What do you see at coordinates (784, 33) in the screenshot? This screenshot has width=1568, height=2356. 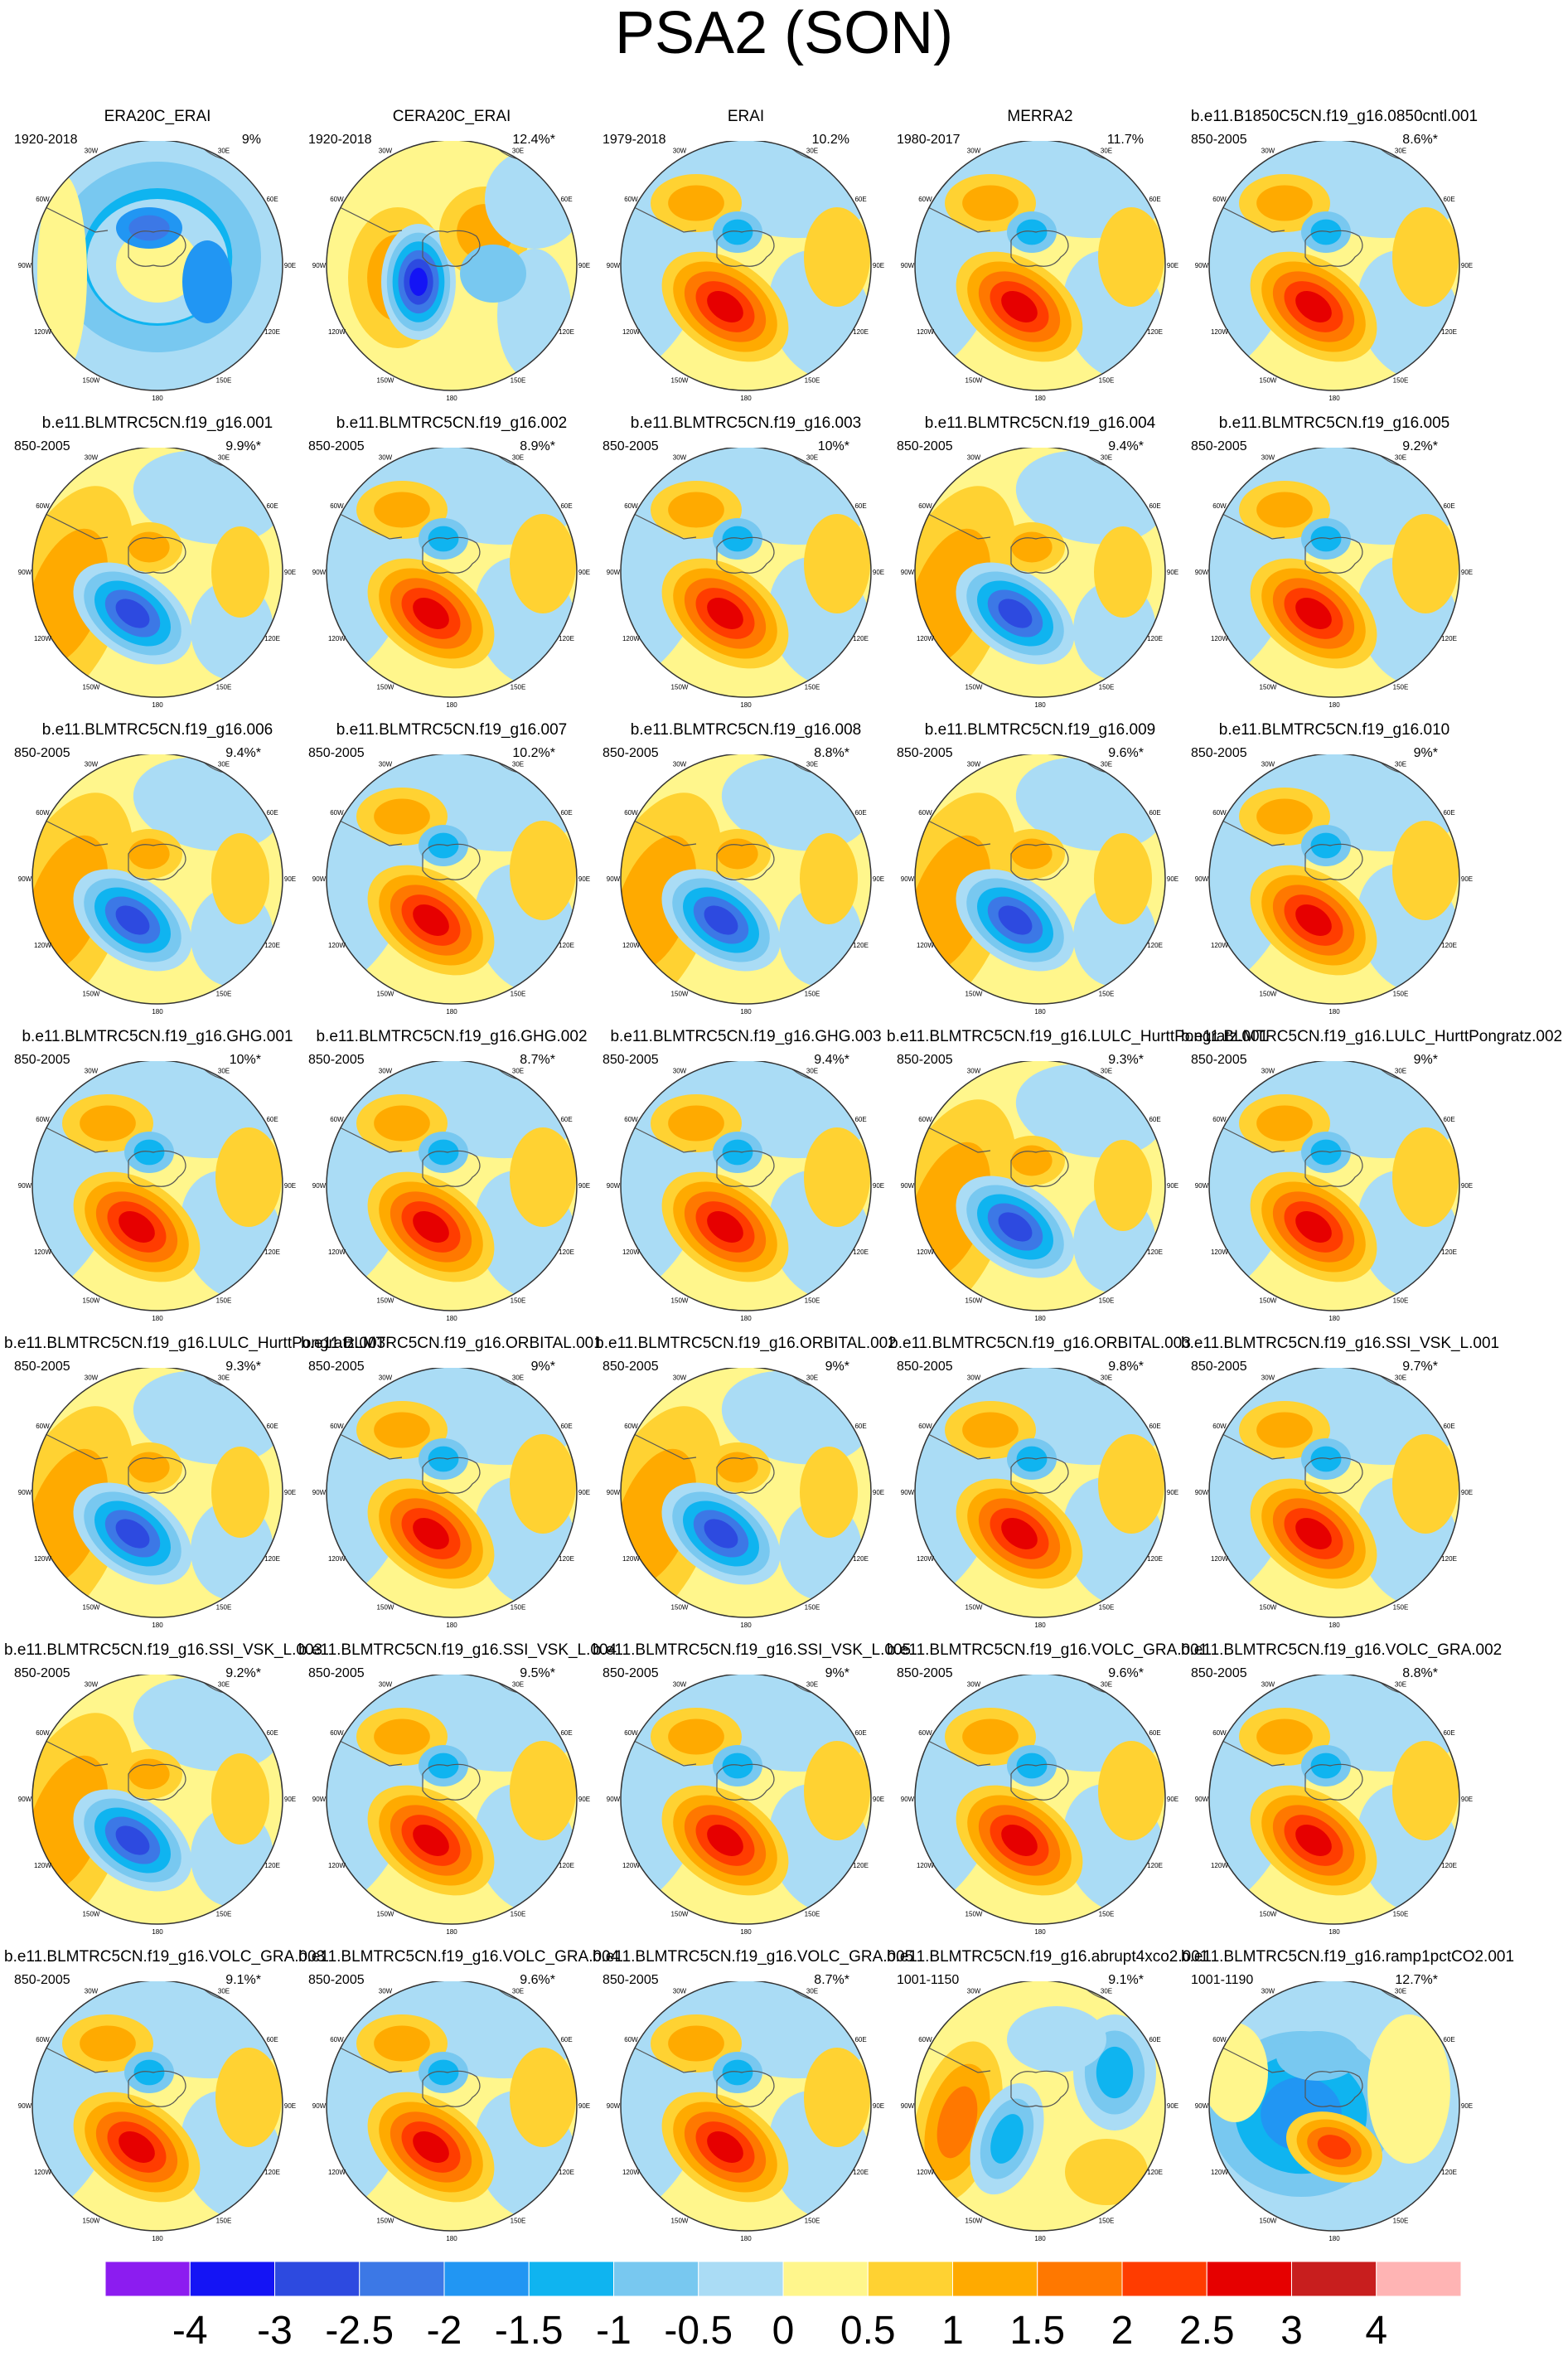 I see `page-title: PSA2 (SON)` at bounding box center [784, 33].